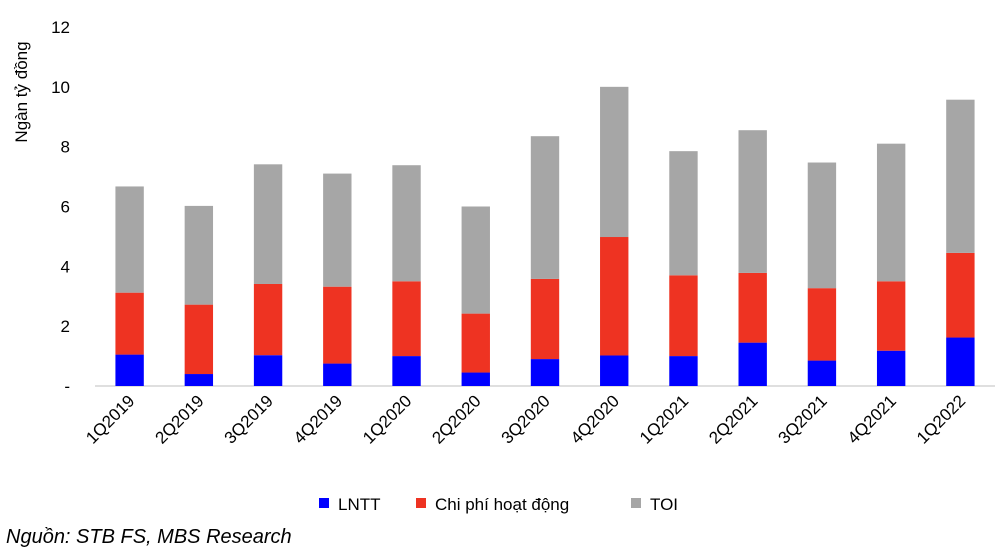 Image resolution: width=1000 pixels, height=558 pixels. I want to click on y-tick-label: 2, so click(65, 326).